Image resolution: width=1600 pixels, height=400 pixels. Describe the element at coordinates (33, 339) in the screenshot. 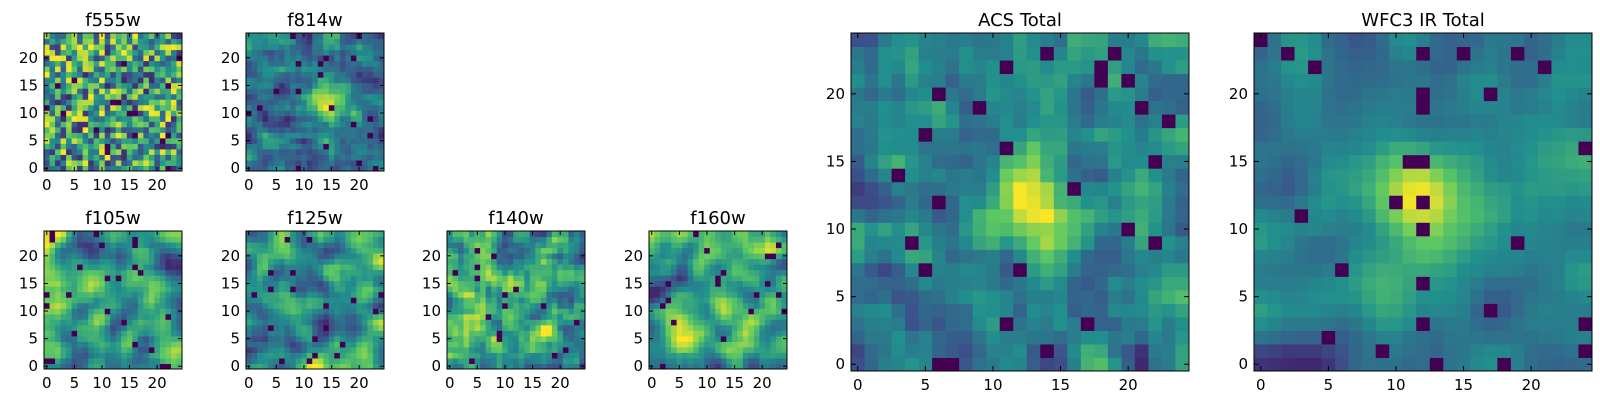

I see `y-tick-label: 5` at that location.